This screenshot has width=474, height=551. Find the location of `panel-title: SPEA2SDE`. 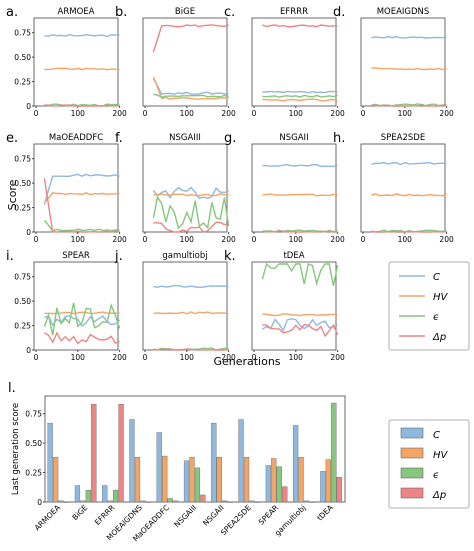

panel-title: SPEA2SDE is located at coordinates (403, 138).